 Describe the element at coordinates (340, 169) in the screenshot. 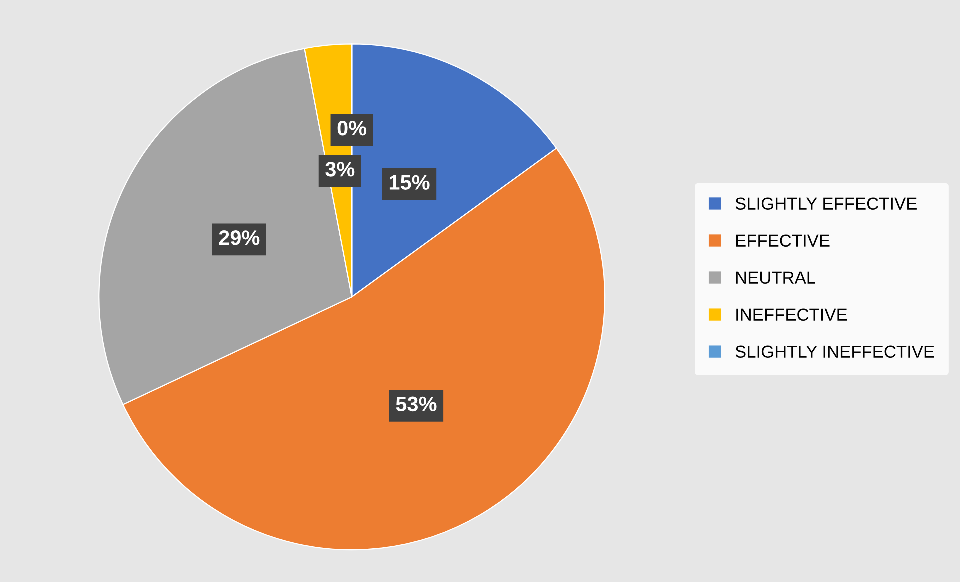

I see `data-label: 3%` at that location.